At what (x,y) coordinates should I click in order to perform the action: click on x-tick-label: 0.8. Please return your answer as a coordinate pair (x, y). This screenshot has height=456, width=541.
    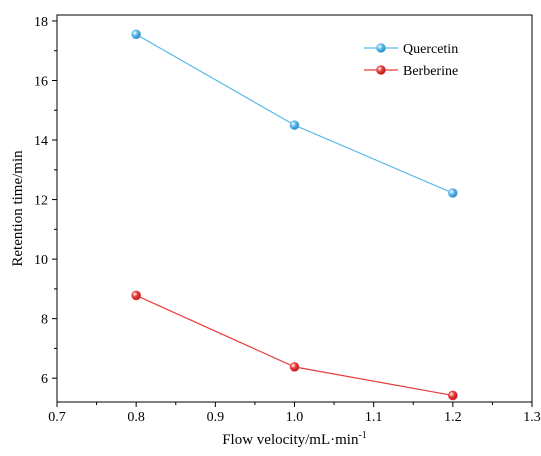
    Looking at the image, I should click on (136, 417).